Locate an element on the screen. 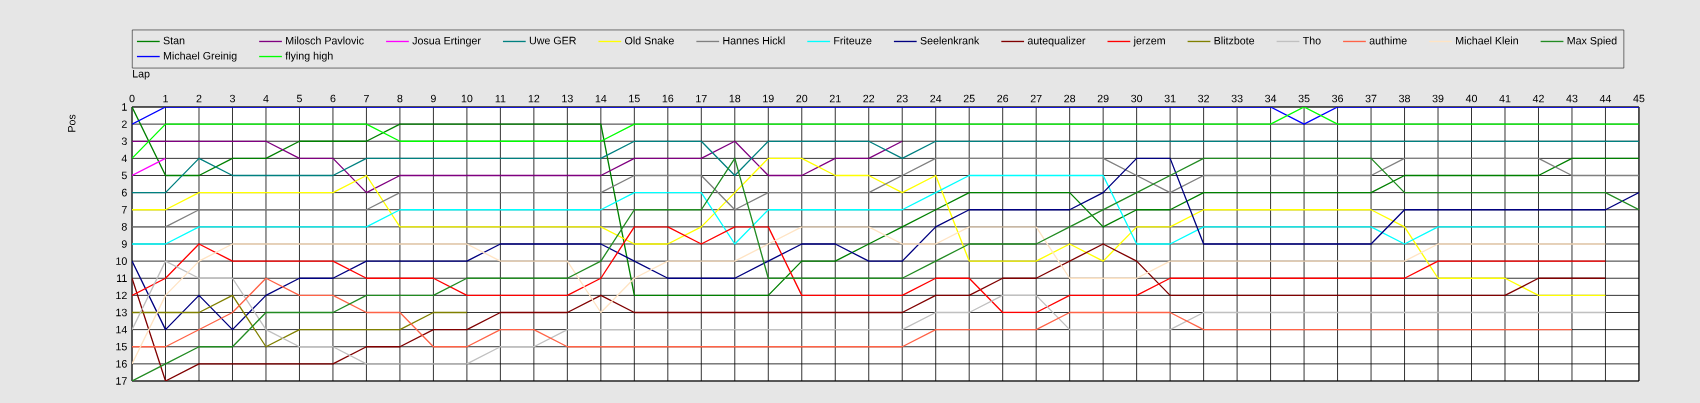 The image size is (1700, 403). x-tick-label: 17 is located at coordinates (701, 98).